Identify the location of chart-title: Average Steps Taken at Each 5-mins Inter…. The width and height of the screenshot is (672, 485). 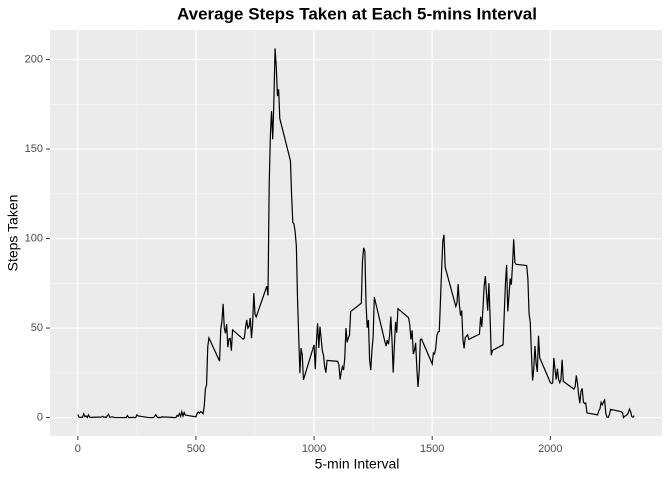
(357, 13).